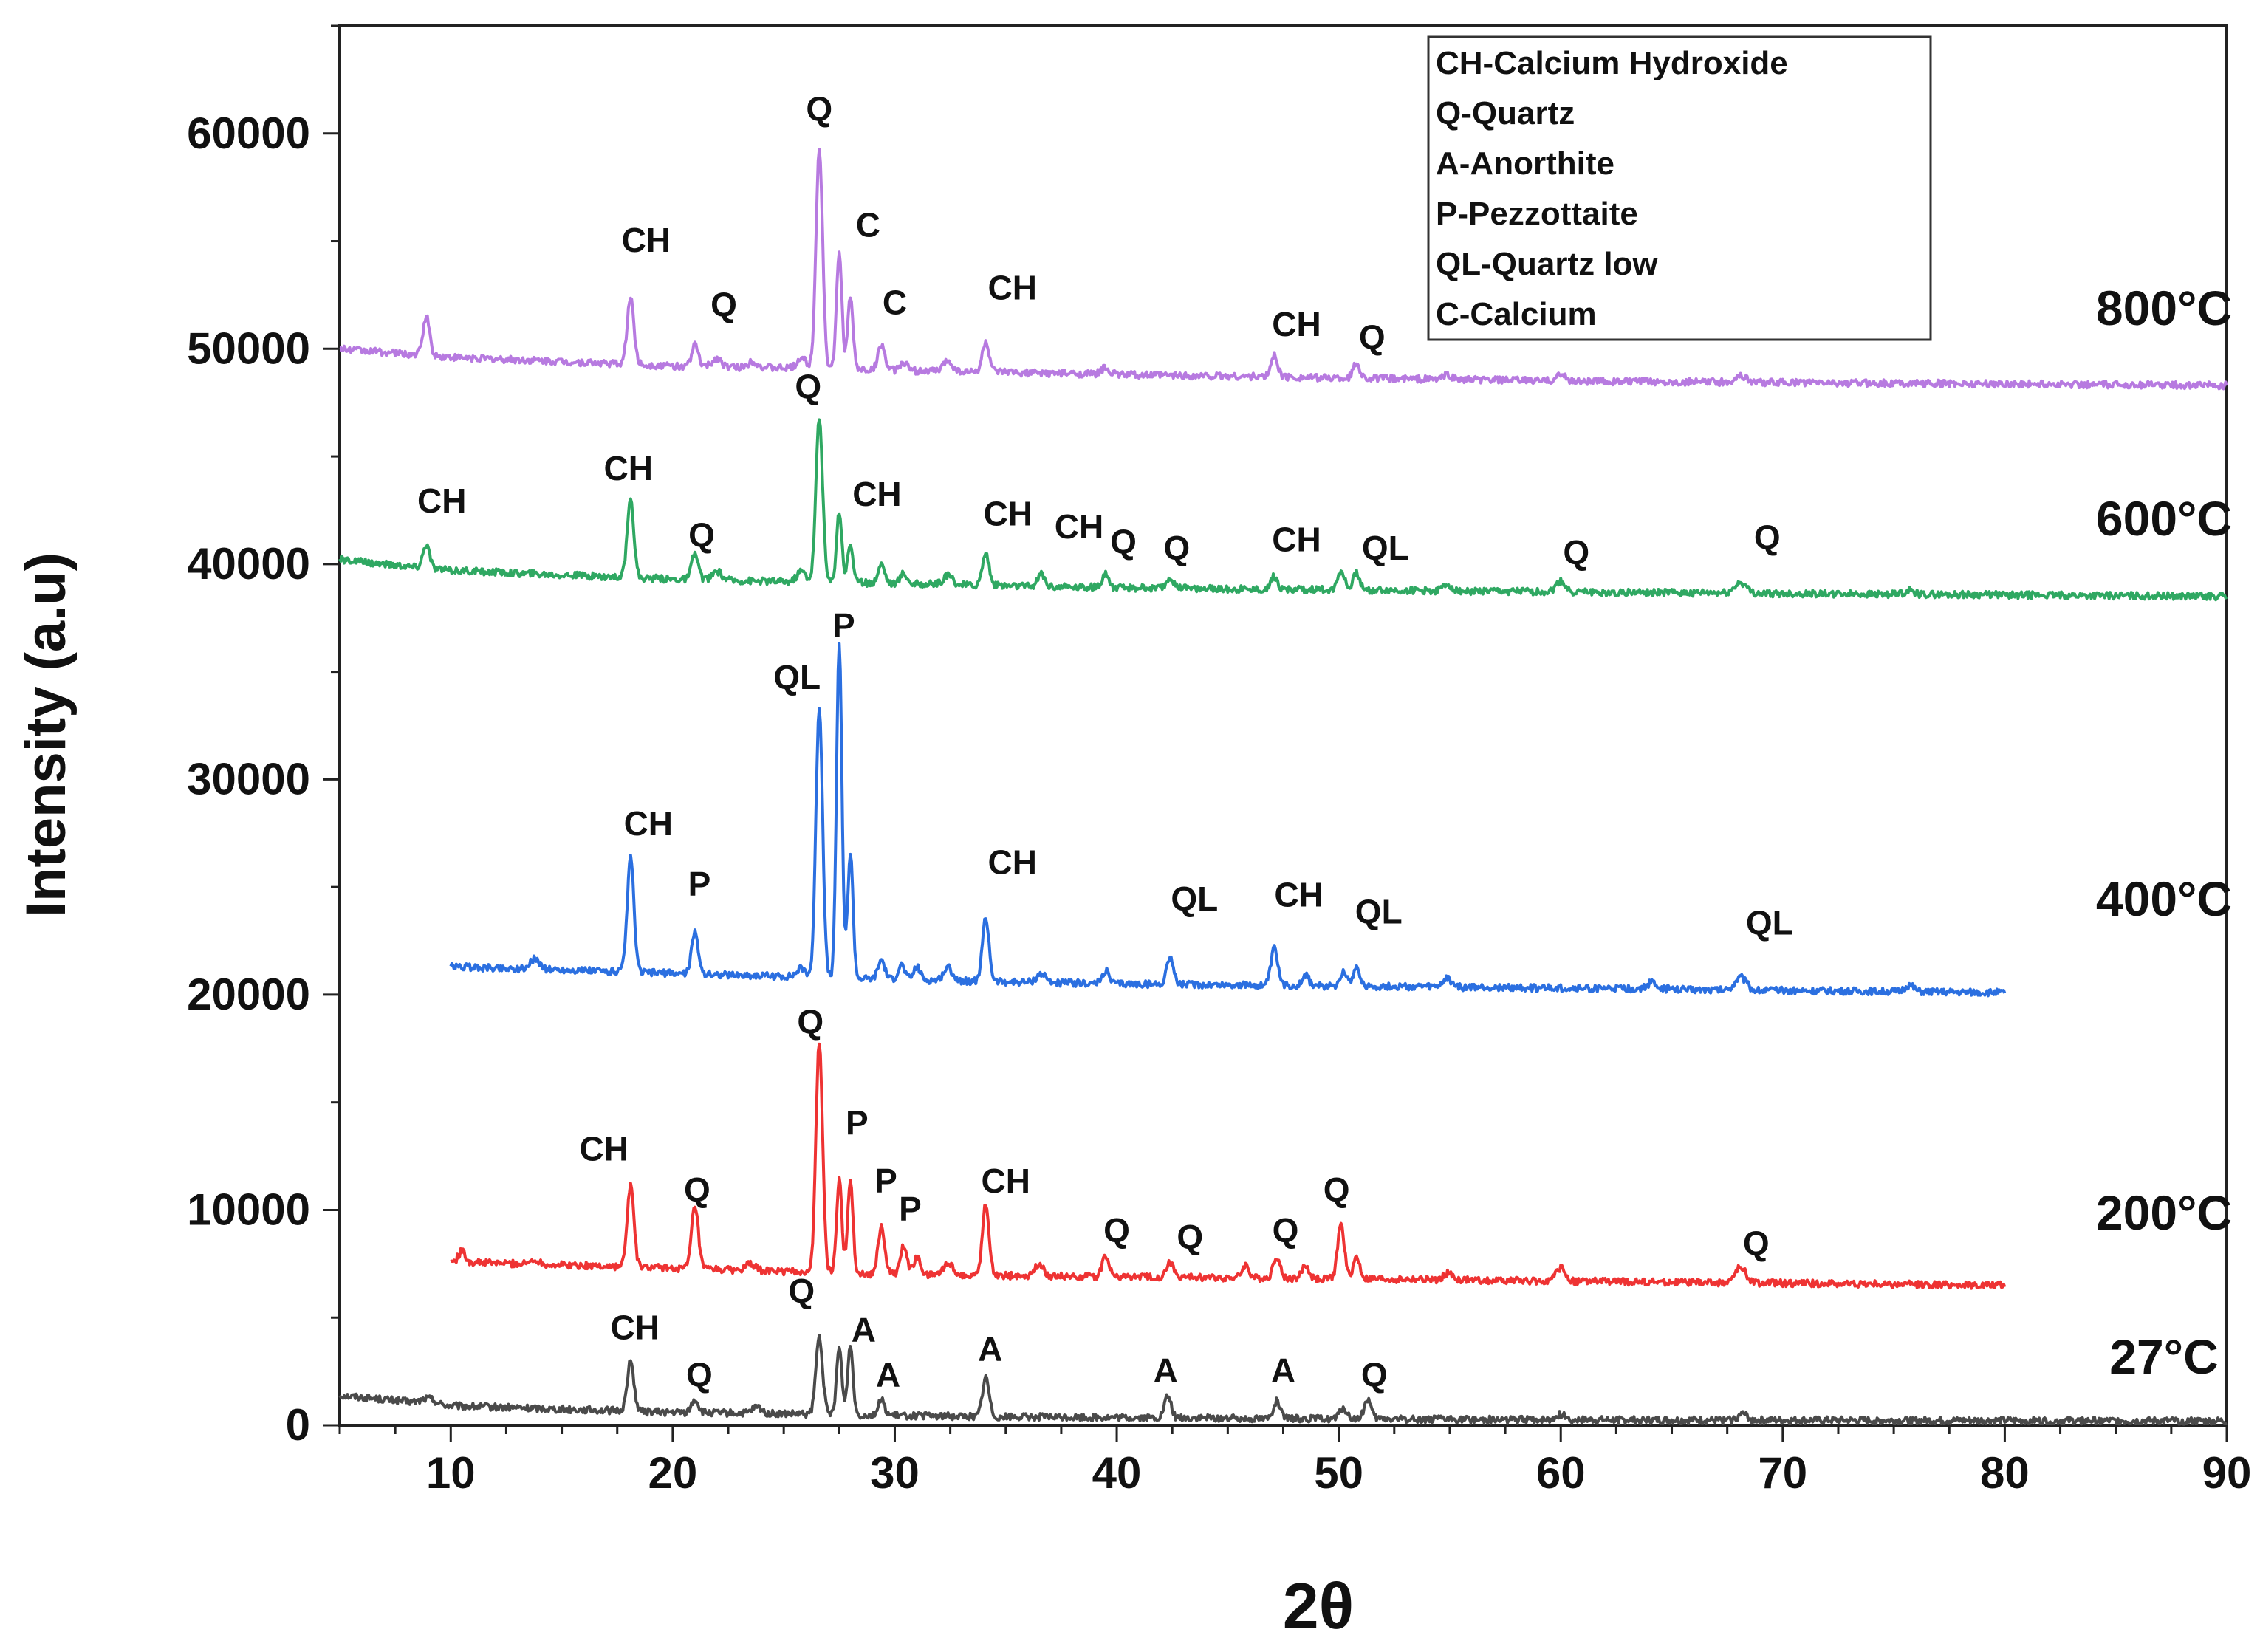  Describe the element at coordinates (2005, 1473) in the screenshot. I see `x-tick-label: 80` at that location.